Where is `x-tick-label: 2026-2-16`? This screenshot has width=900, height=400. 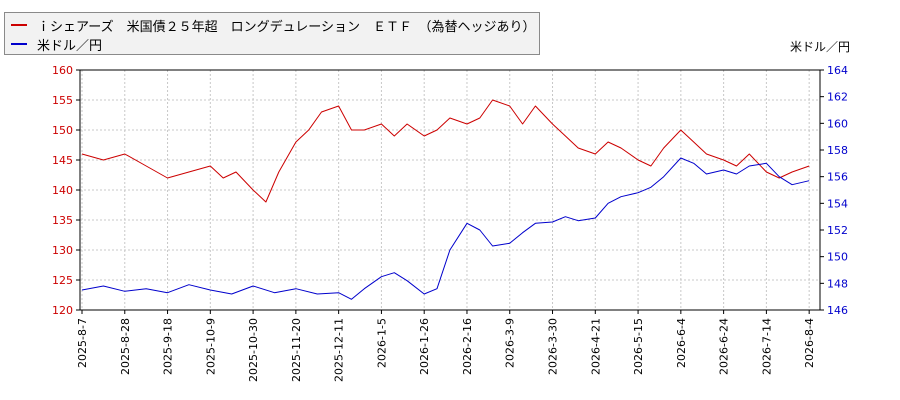
x-tick-label: 2026-2-16 is located at coordinates (467, 346).